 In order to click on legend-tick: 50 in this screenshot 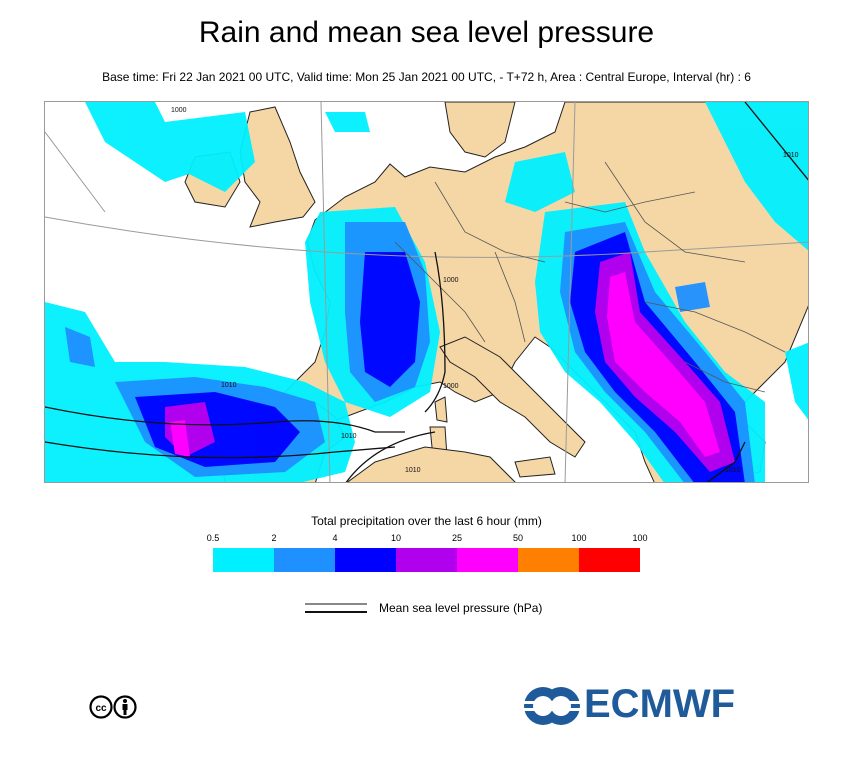, I will do `click(518, 538)`.